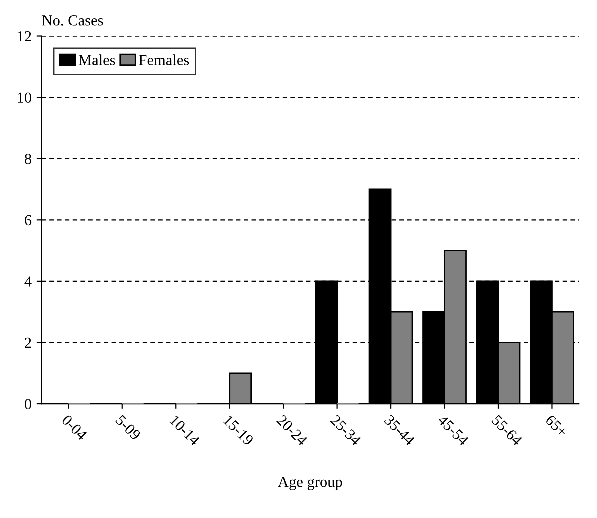 Image resolution: width=597 pixels, height=518 pixels. I want to click on x-axis-title: Age group, so click(310, 483).